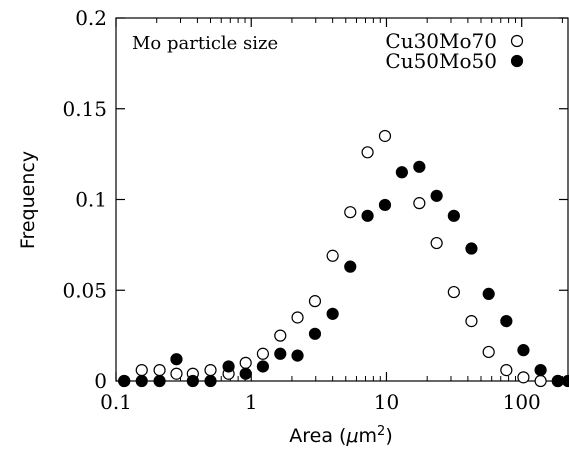 Image resolution: width=569 pixels, height=451 pixels. I want to click on legend-marker-cu50mo50, so click(517, 61).